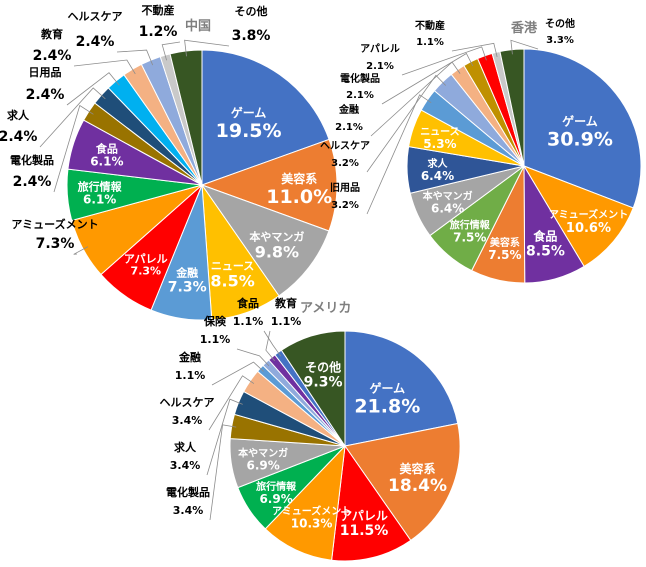 This screenshot has height=567, width=646. I want to click on slice-value-label: 6.4%, so click(437, 176).